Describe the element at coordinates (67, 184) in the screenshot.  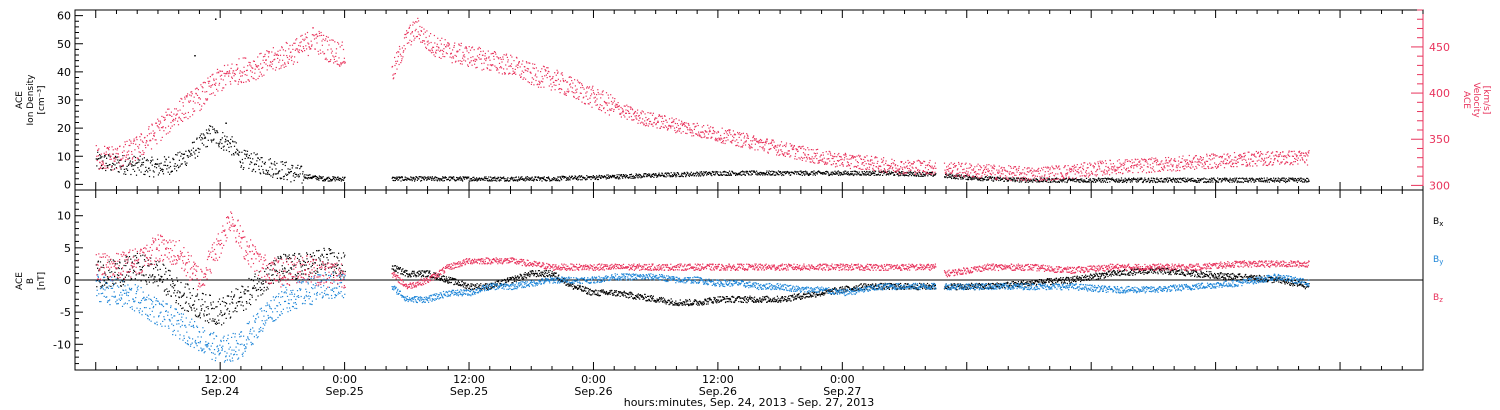
I see `density-tick-label: 0` at that location.